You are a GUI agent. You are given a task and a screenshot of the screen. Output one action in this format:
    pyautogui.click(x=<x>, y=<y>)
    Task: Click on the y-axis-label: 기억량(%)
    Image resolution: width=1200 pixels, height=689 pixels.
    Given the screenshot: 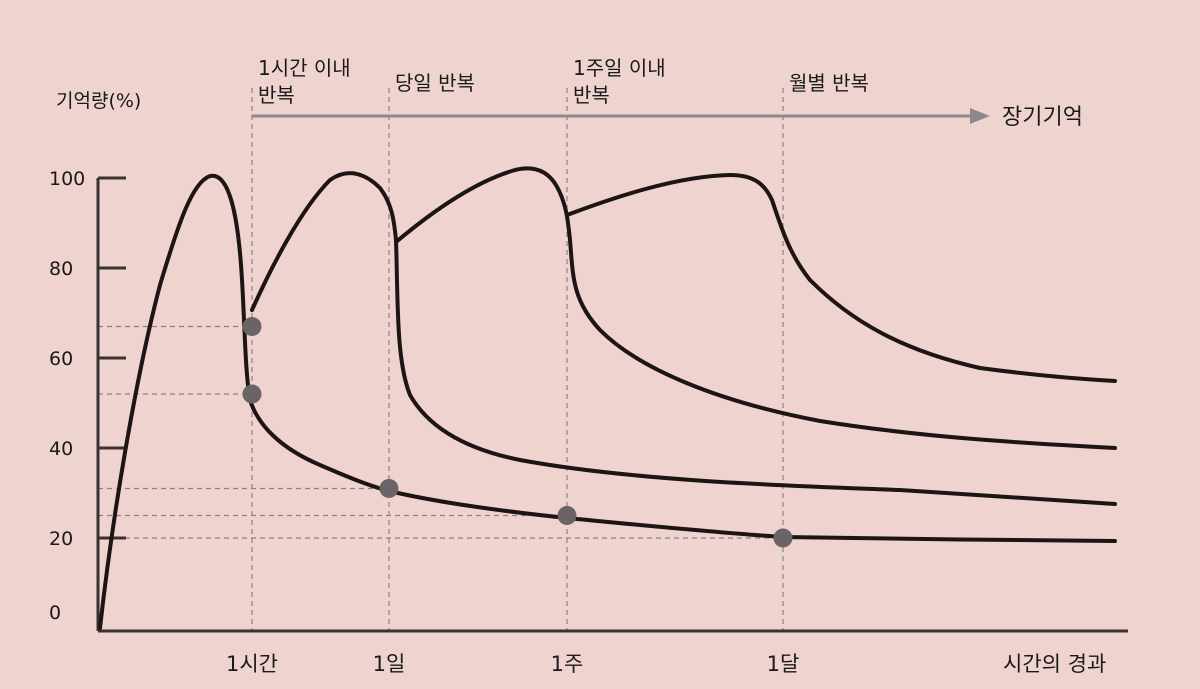 What is the action you would take?
    pyautogui.click(x=98, y=101)
    